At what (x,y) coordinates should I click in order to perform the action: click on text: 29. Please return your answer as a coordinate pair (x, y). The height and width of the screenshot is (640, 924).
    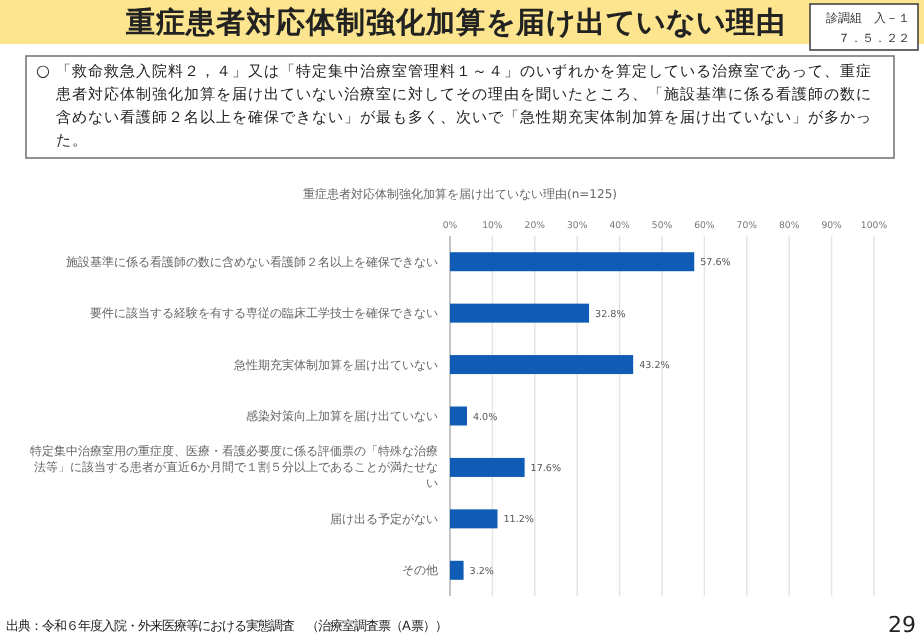
    Looking at the image, I should click on (902, 625).